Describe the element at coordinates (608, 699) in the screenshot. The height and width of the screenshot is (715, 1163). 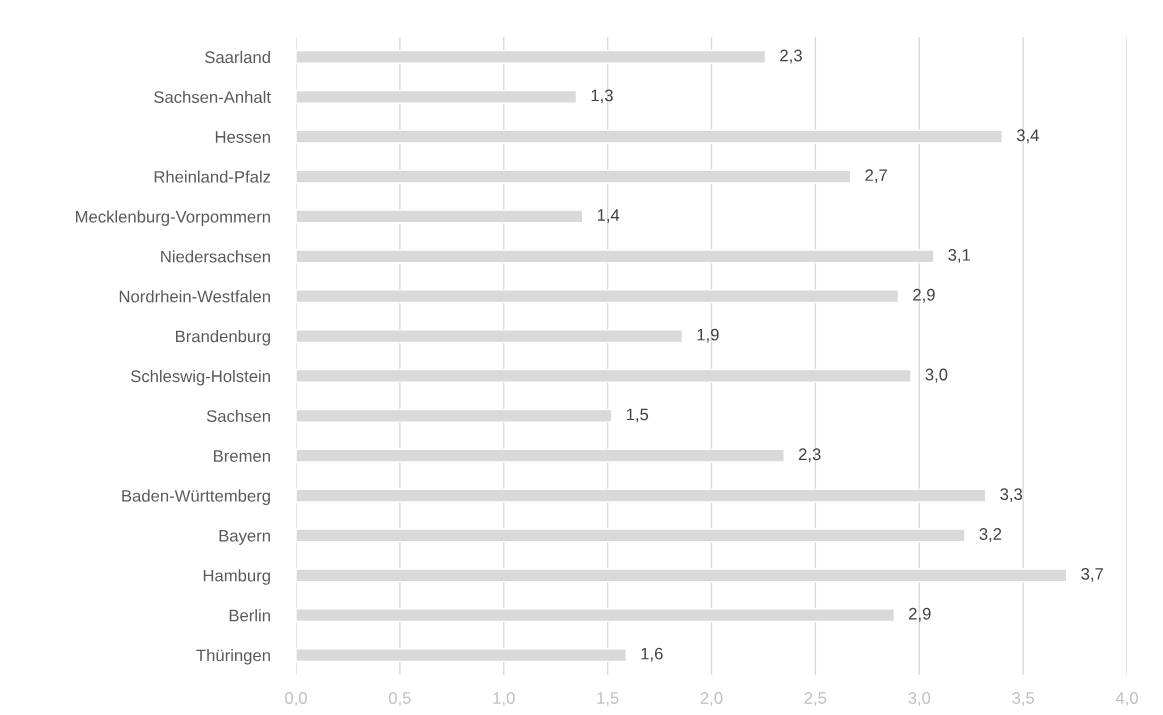
I see `x-tick-label: 1,5` at that location.